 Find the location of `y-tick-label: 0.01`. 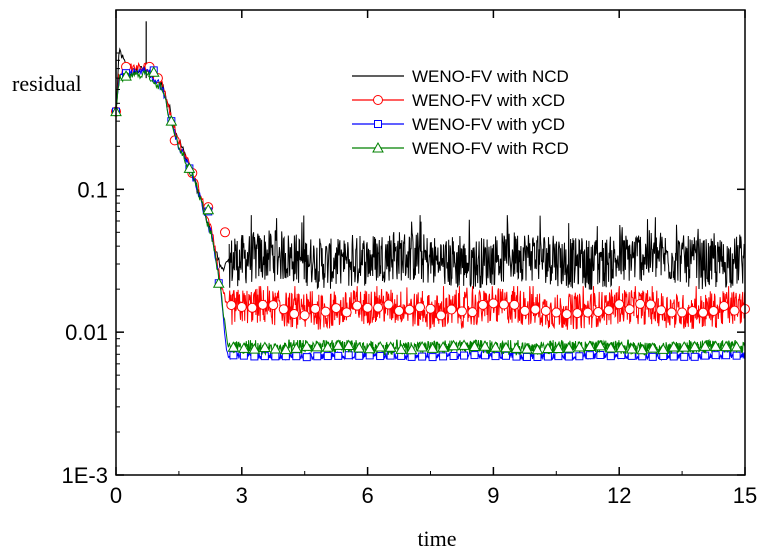

y-tick-label: 0.01 is located at coordinates (86, 332).